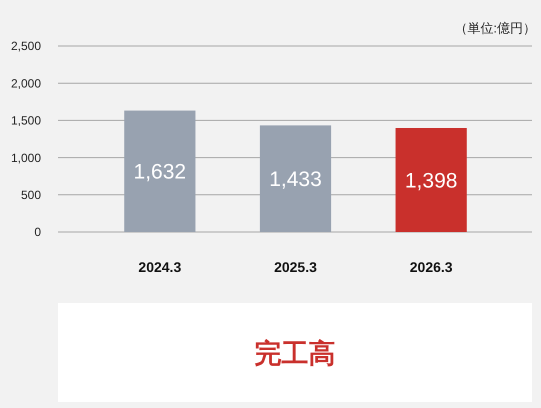  Describe the element at coordinates (296, 266) in the screenshot. I see `x-tick-label: 2025.3` at that location.